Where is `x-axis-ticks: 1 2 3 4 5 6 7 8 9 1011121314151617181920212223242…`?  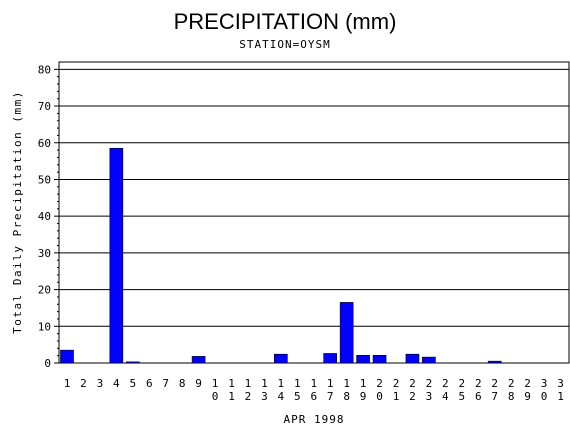 x-axis-ticks: 1 2 3 4 5 6 7 8 9 1011121314151617181920212223242… is located at coordinates (314, 390).